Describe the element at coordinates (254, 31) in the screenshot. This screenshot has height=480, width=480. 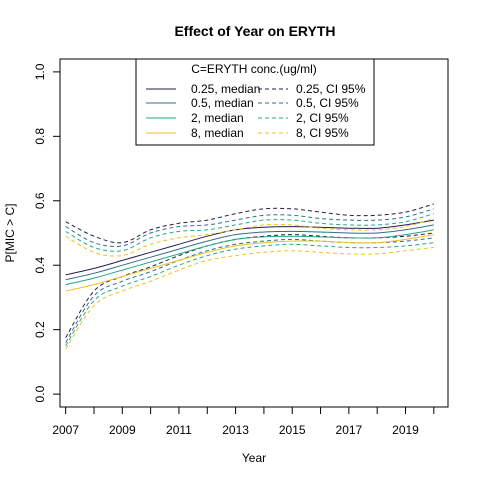
I see `chart-title: Effect of Year on ERYTH` at that location.